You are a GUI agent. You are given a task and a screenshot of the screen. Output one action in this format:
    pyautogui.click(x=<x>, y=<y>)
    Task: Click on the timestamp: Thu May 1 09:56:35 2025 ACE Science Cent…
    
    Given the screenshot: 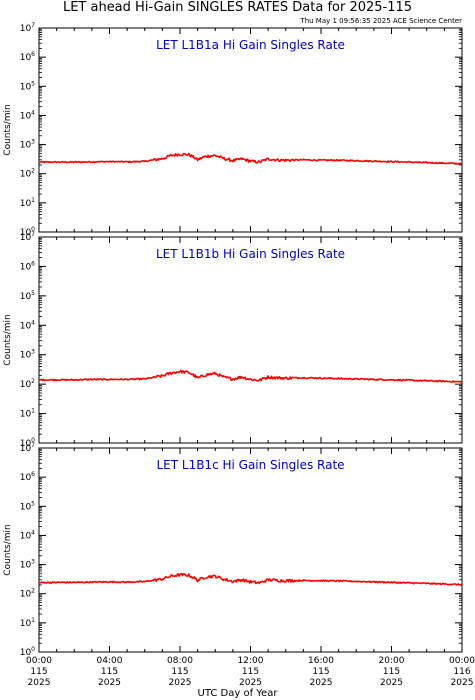 What is the action you would take?
    pyautogui.click(x=381, y=21)
    